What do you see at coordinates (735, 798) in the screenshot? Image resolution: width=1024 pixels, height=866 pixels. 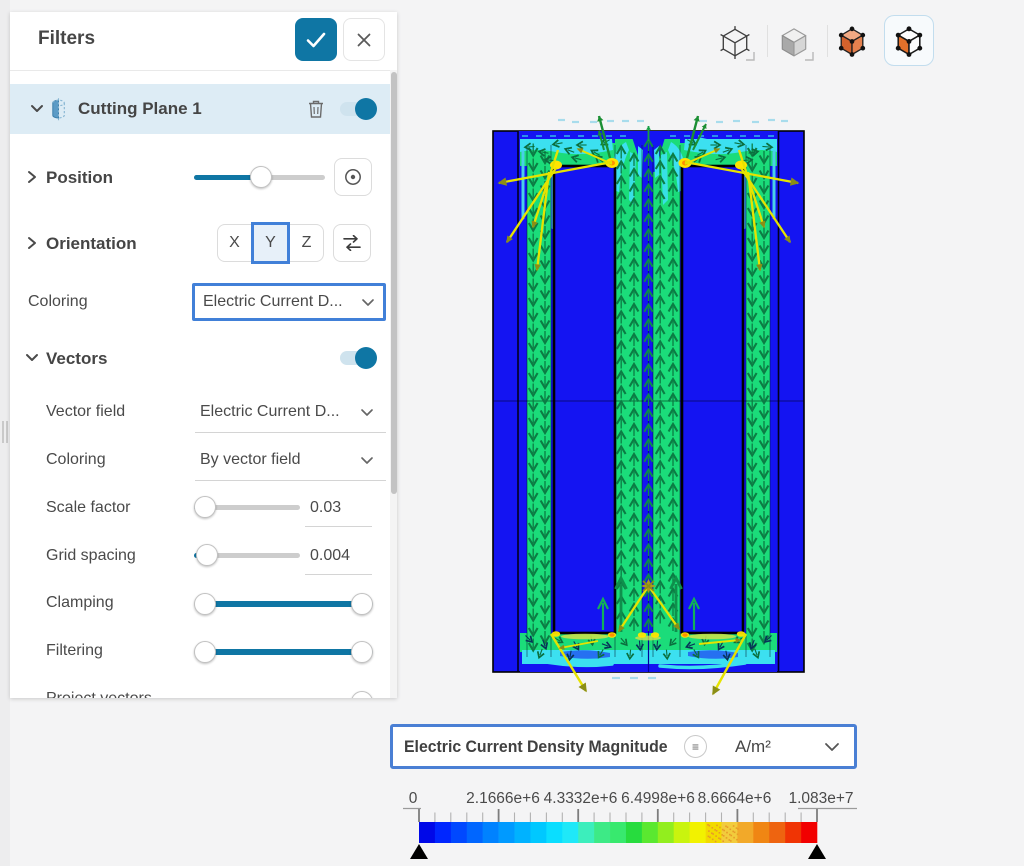 I see `svg-text: 8.6664e+6` at bounding box center [735, 798].